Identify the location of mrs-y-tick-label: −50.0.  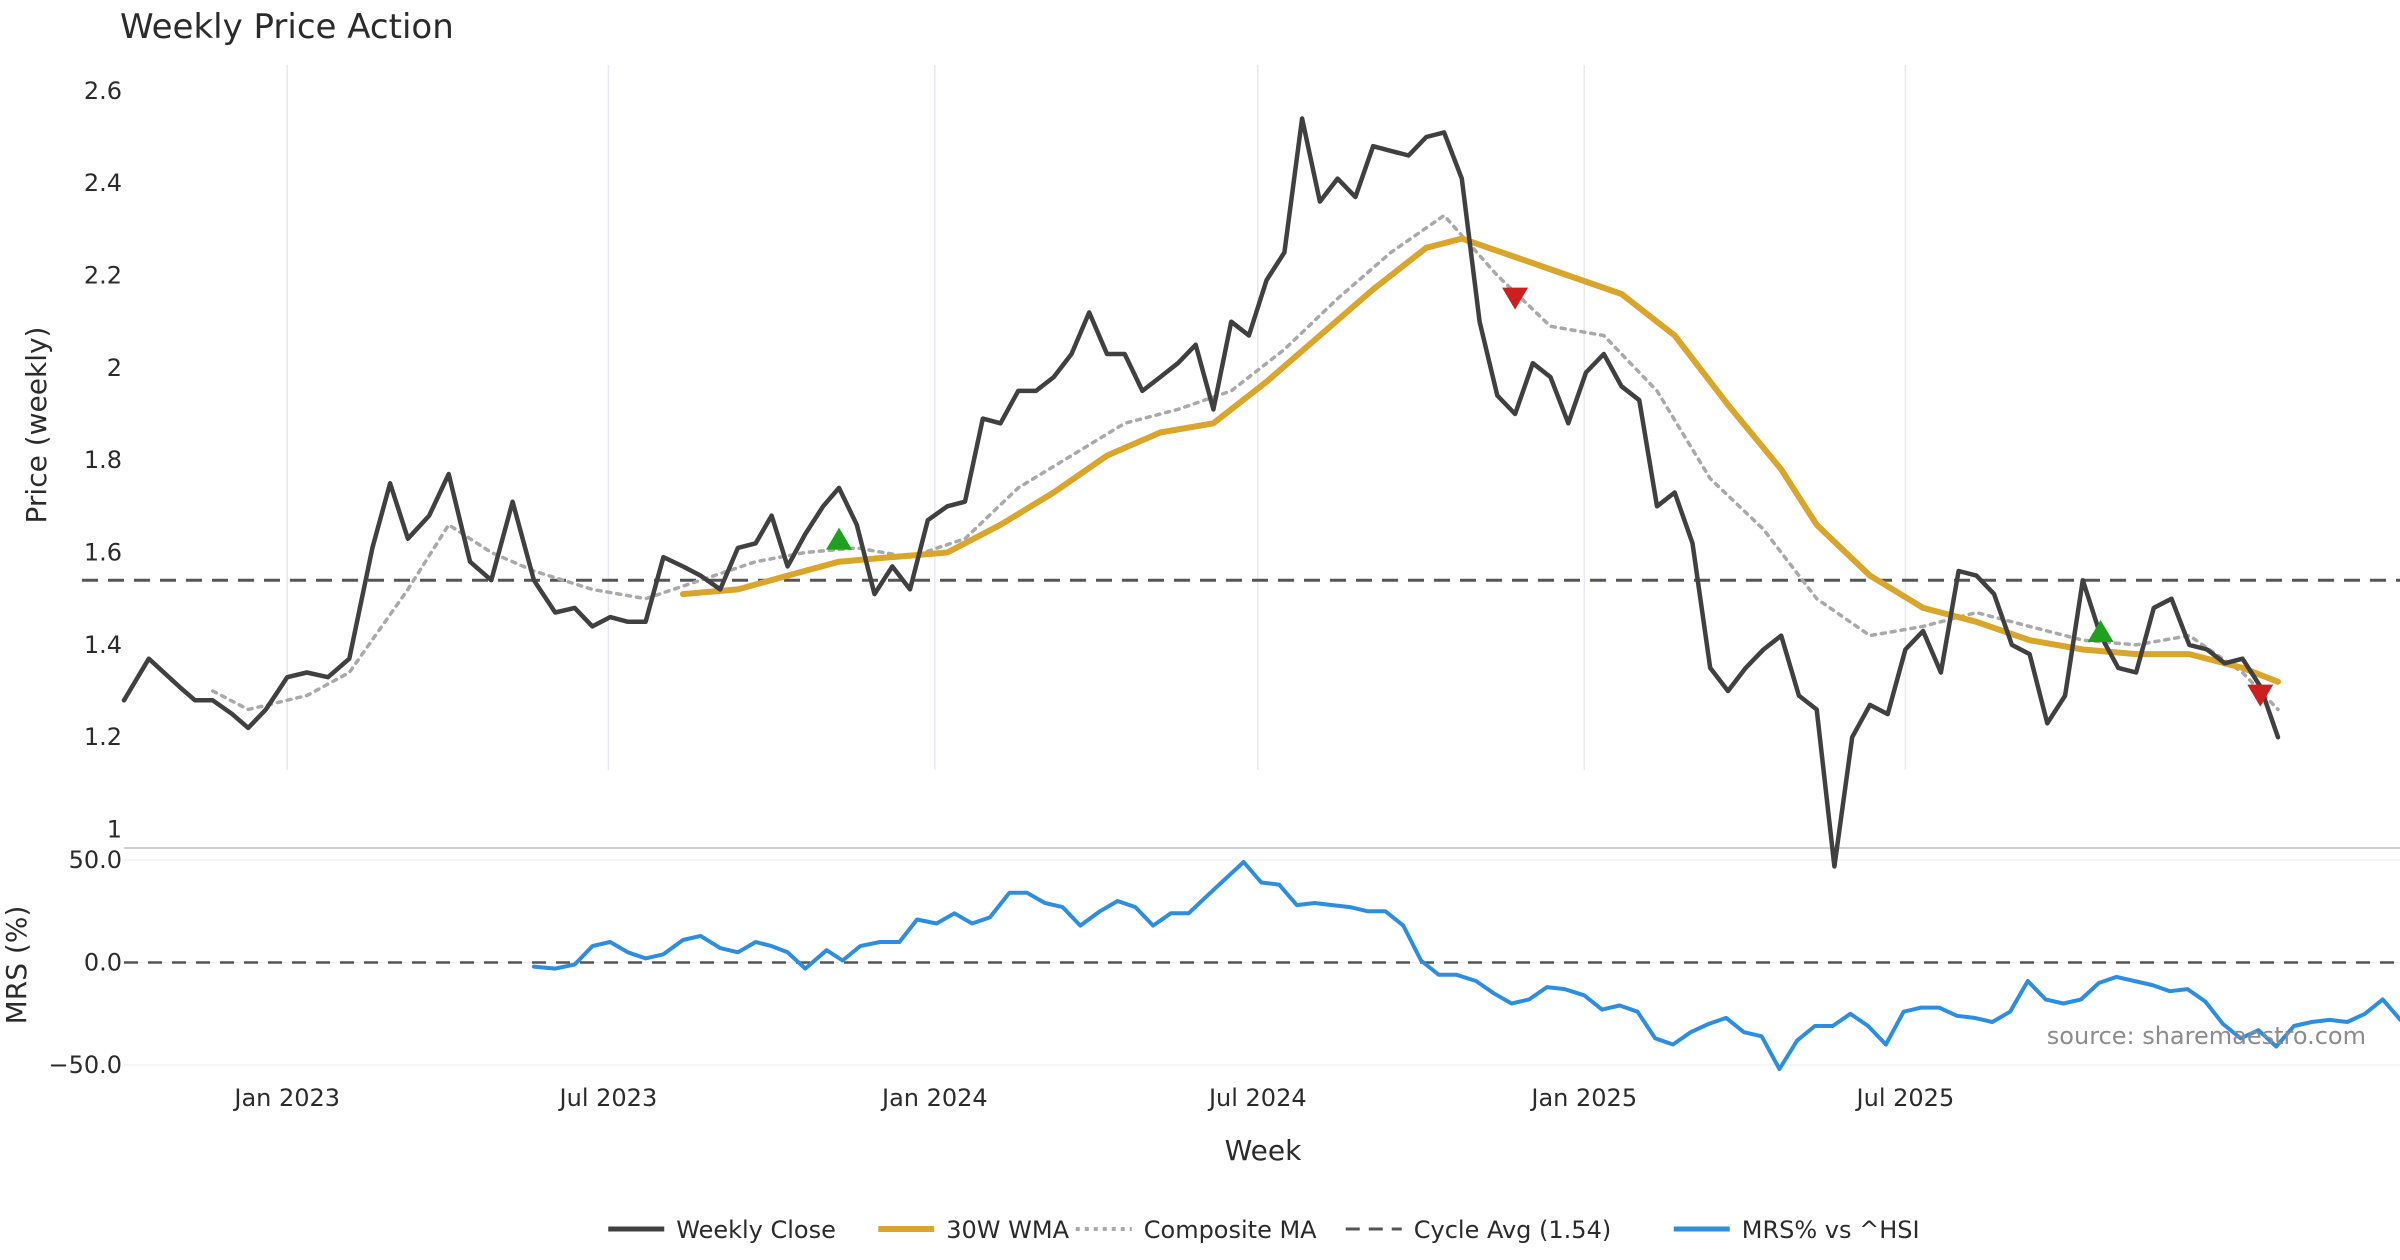
(85, 1065).